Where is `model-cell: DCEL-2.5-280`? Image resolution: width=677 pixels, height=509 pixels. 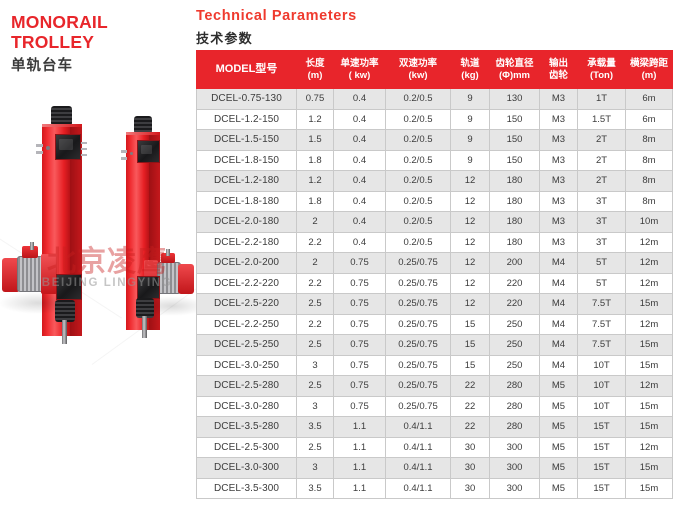 model-cell: DCEL-2.5-280 is located at coordinates (246, 386).